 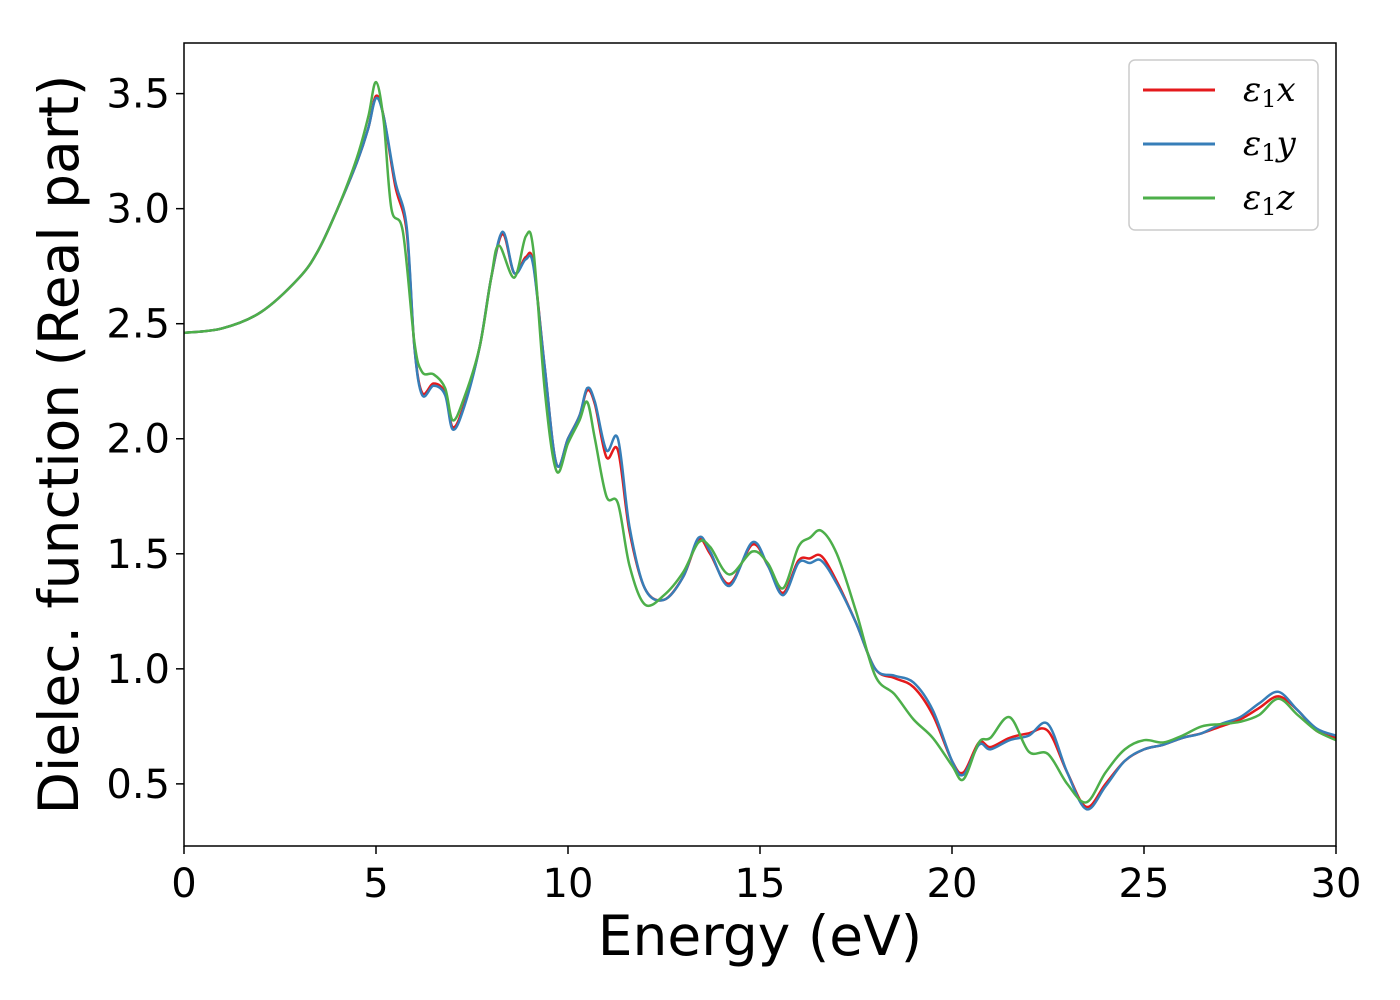 I want to click on legend: ε1x ε1y ε1z, so click(x=1223, y=145).